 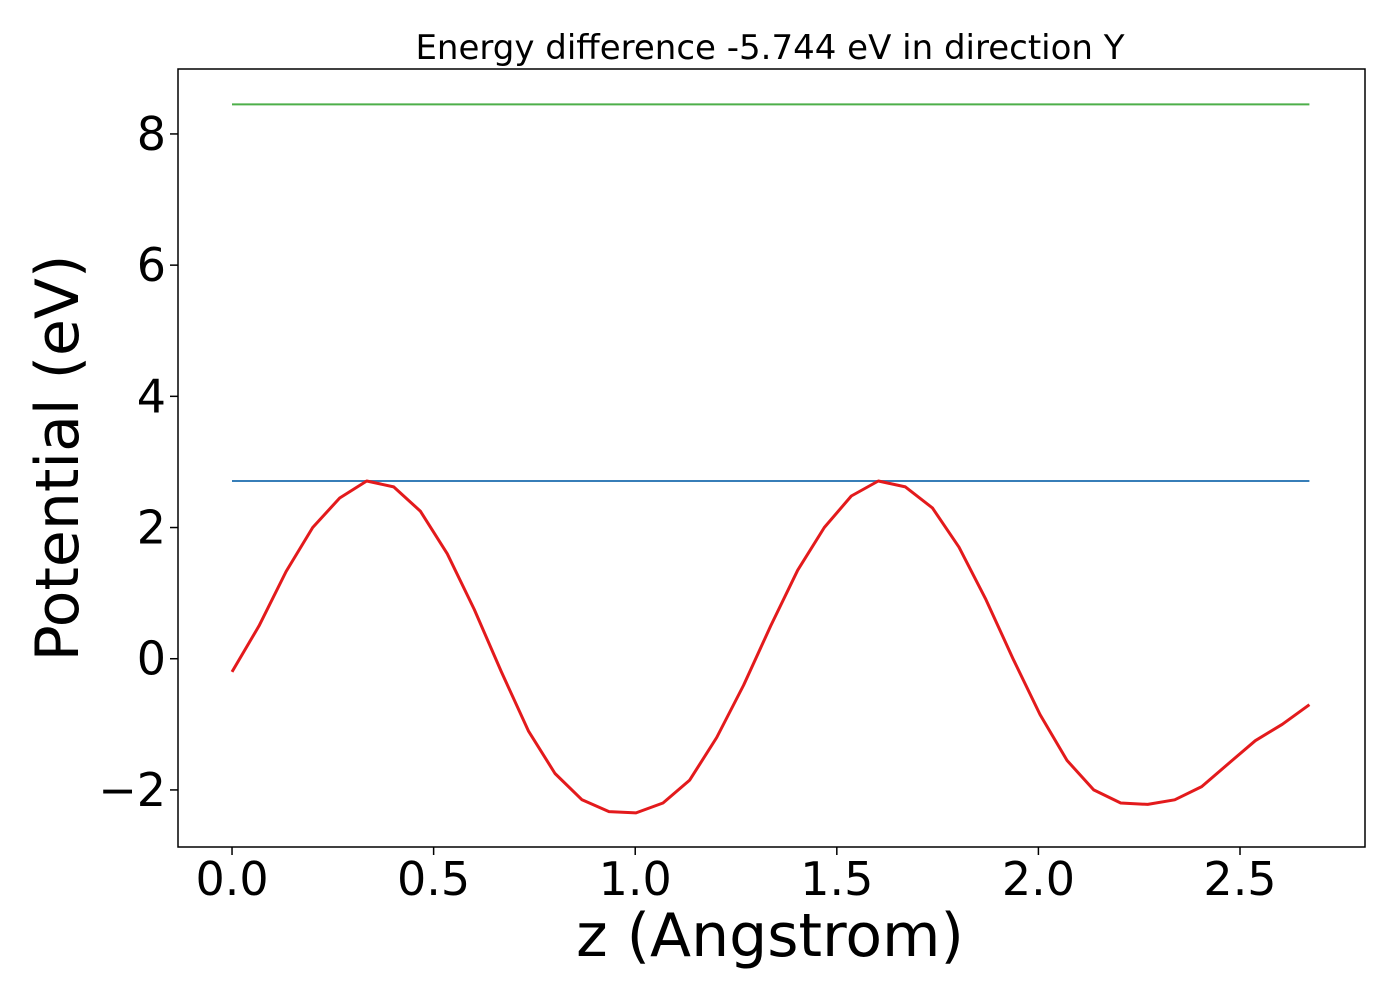 What do you see at coordinates (151, 265) in the screenshot?
I see `y-tick-label: 6` at bounding box center [151, 265].